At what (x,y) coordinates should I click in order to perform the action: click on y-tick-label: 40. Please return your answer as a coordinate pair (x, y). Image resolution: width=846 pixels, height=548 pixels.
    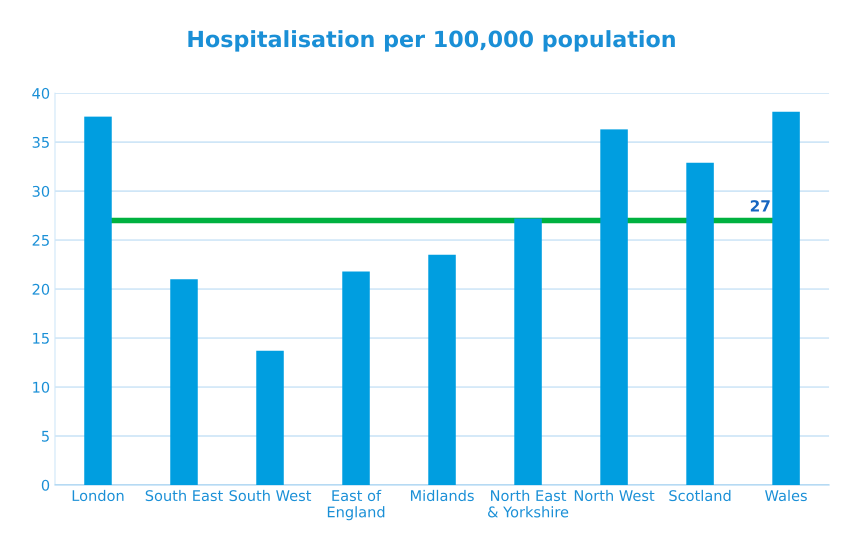
    Looking at the image, I should click on (41, 93).